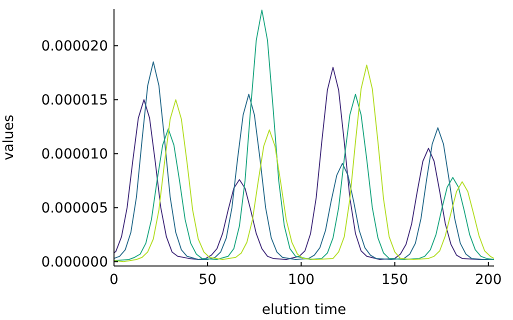 This screenshot has height=320, width=513. Describe the element at coordinates (8, 137) in the screenshot. I see `y-axis-title: values` at that location.